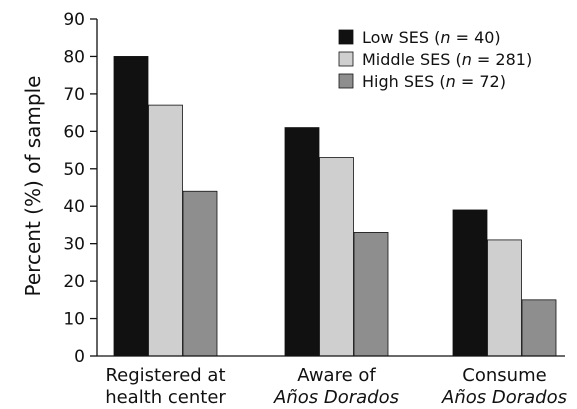 The width and height of the screenshot is (577, 409). Describe the element at coordinates (79, 357) in the screenshot. I see `y-tick-label: 0` at that location.